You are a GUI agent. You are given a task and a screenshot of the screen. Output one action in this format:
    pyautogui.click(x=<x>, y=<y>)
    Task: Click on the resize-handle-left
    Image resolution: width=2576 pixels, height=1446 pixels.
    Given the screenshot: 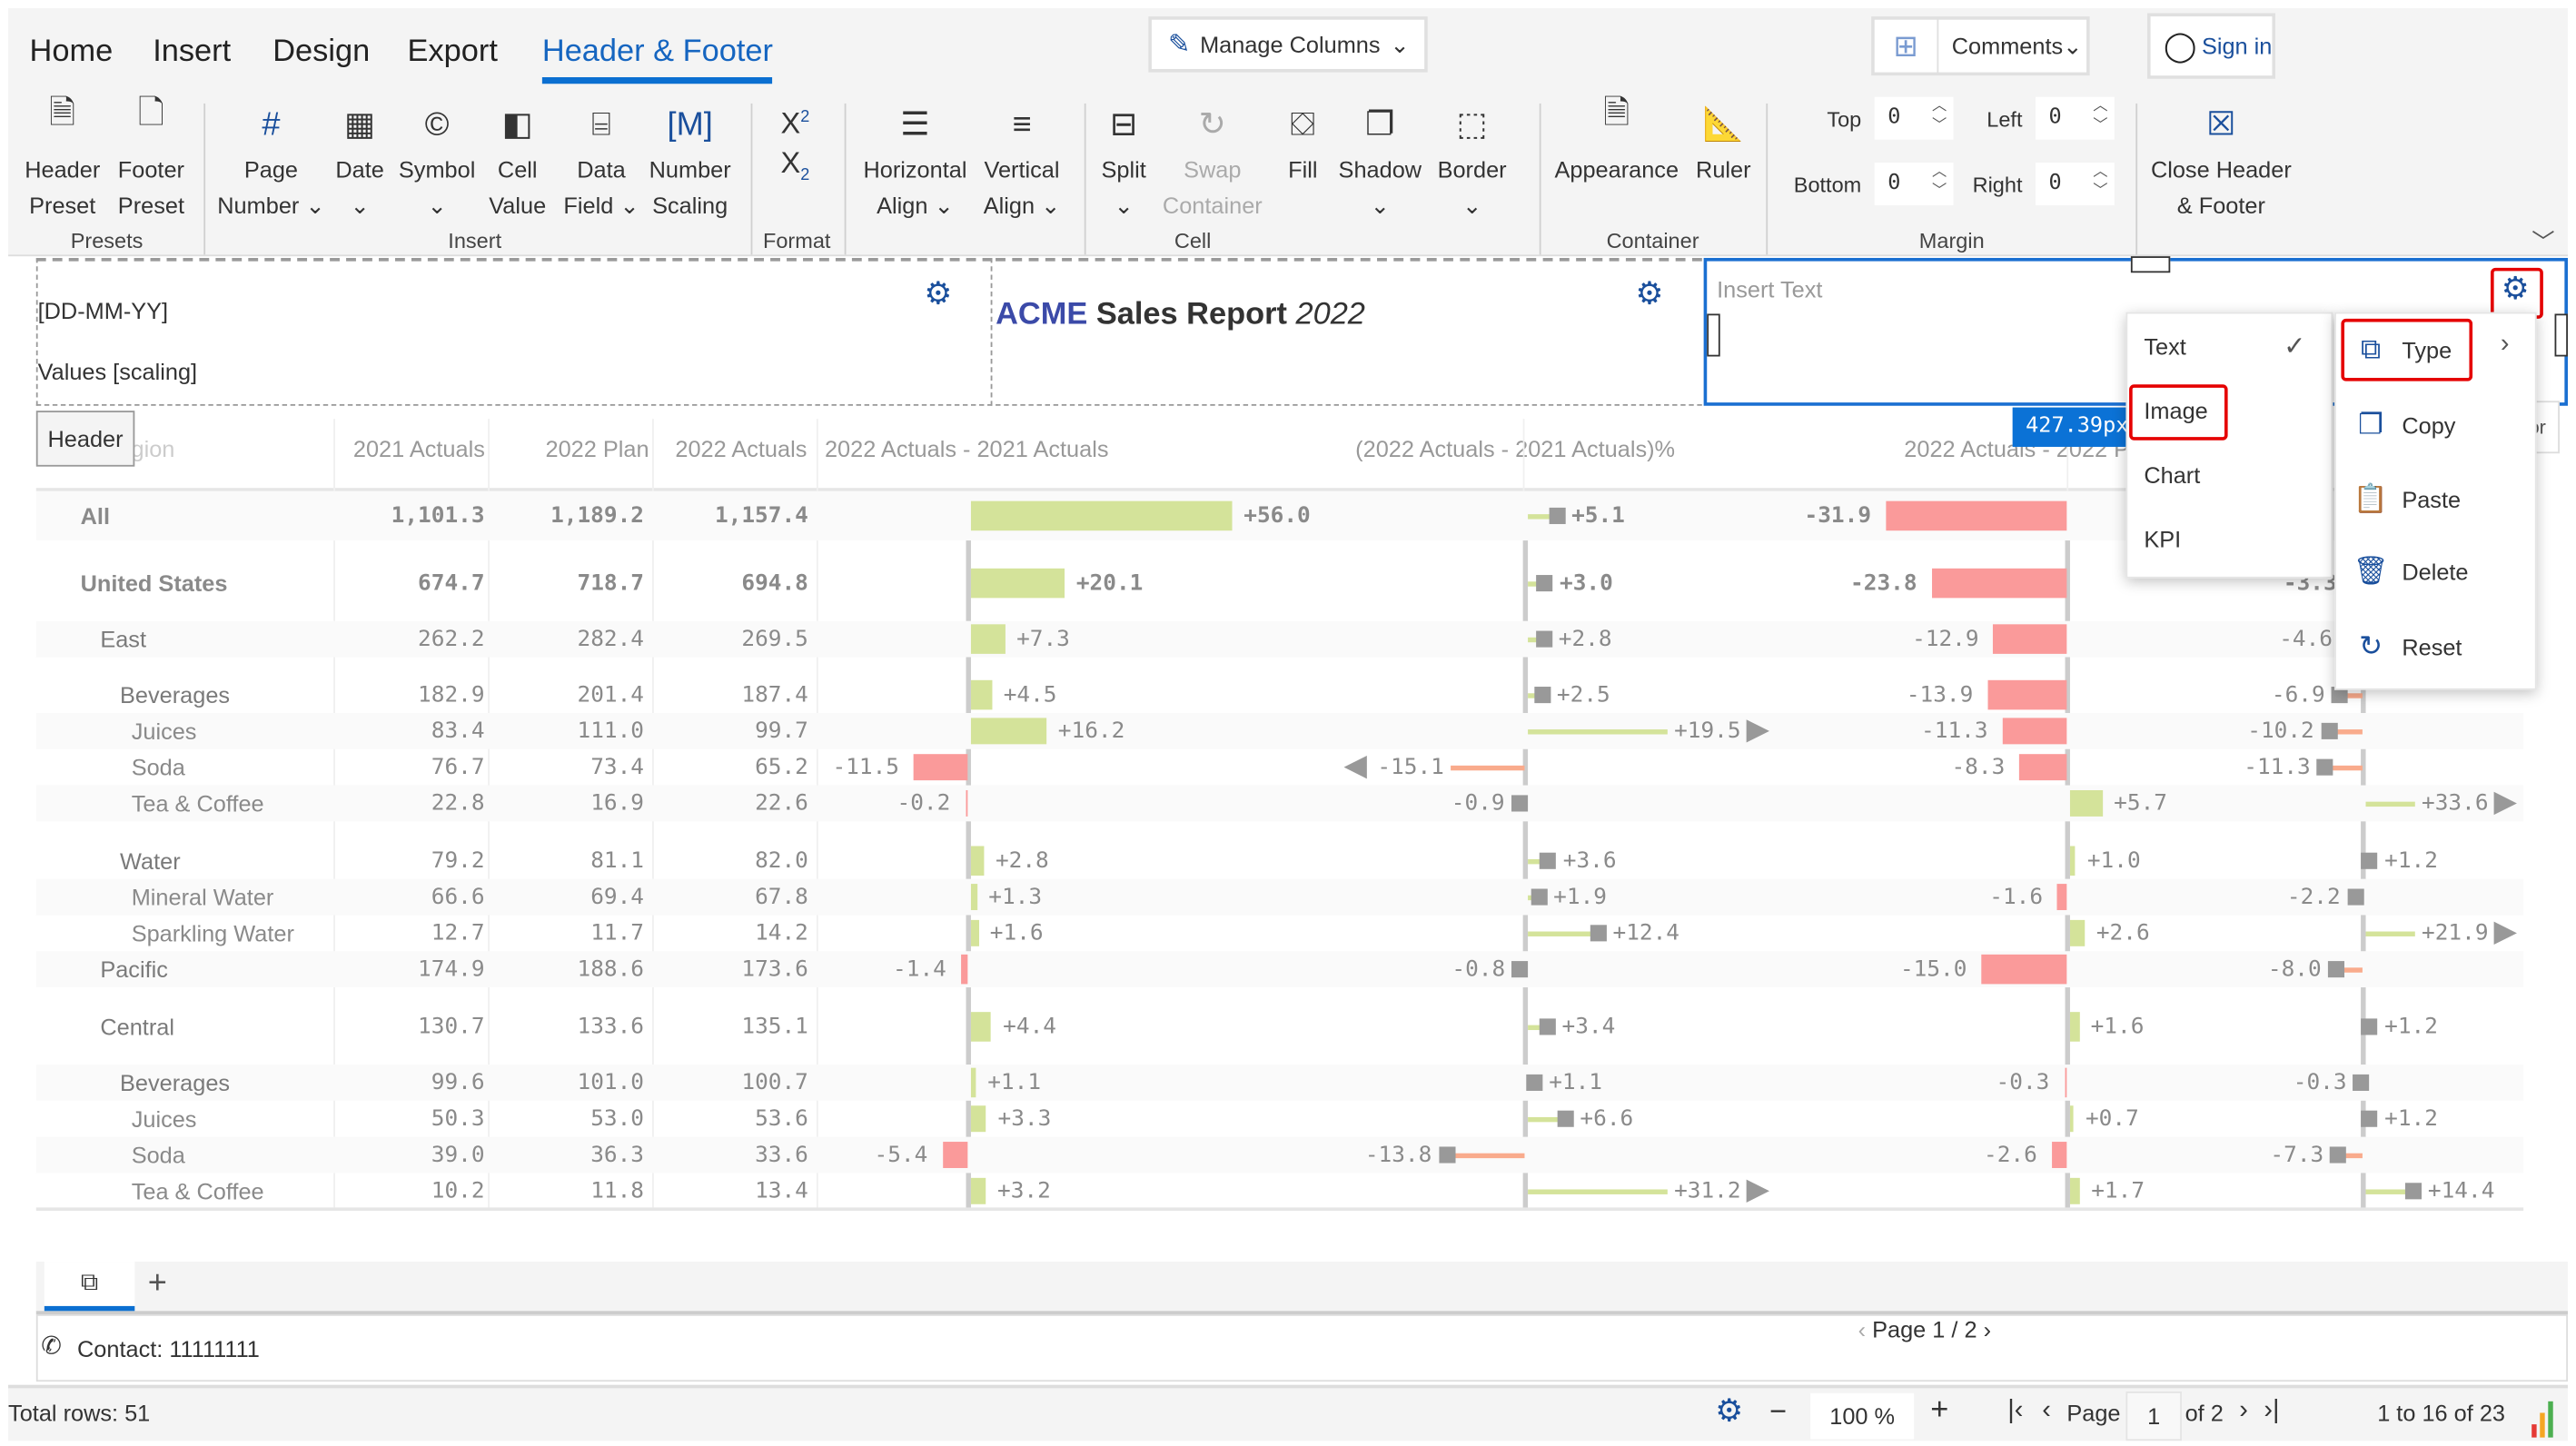 What is the action you would take?
    pyautogui.click(x=1713, y=335)
    